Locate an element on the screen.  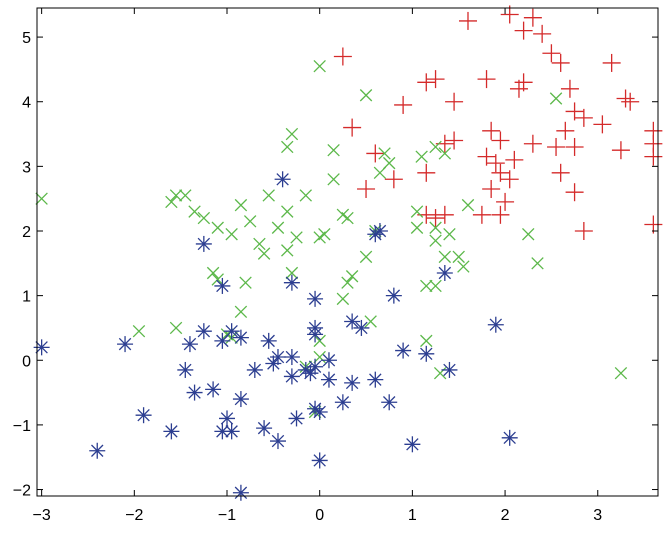
x-tick-label: 2 is located at coordinates (505, 515).